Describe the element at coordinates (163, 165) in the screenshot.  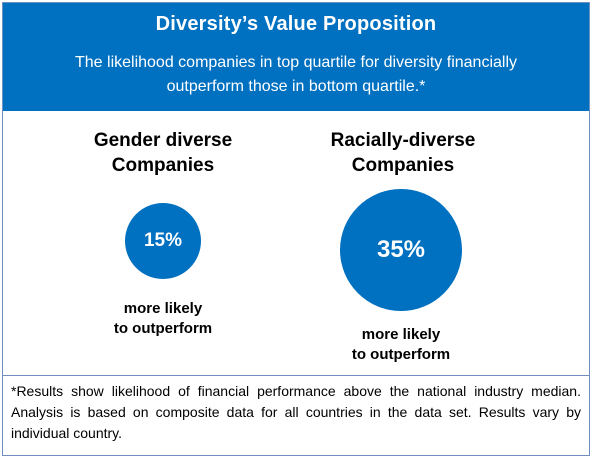
I see `gender-title-line-2: Companies` at that location.